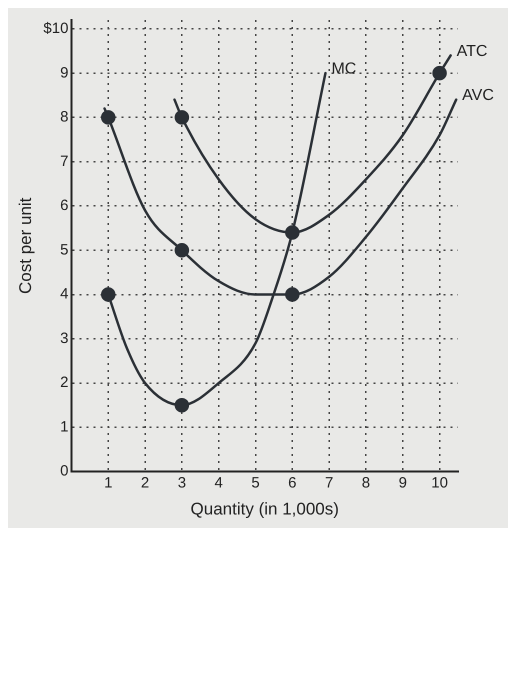  What do you see at coordinates (439, 483) in the screenshot?
I see `x-tick-label: 10` at bounding box center [439, 483].